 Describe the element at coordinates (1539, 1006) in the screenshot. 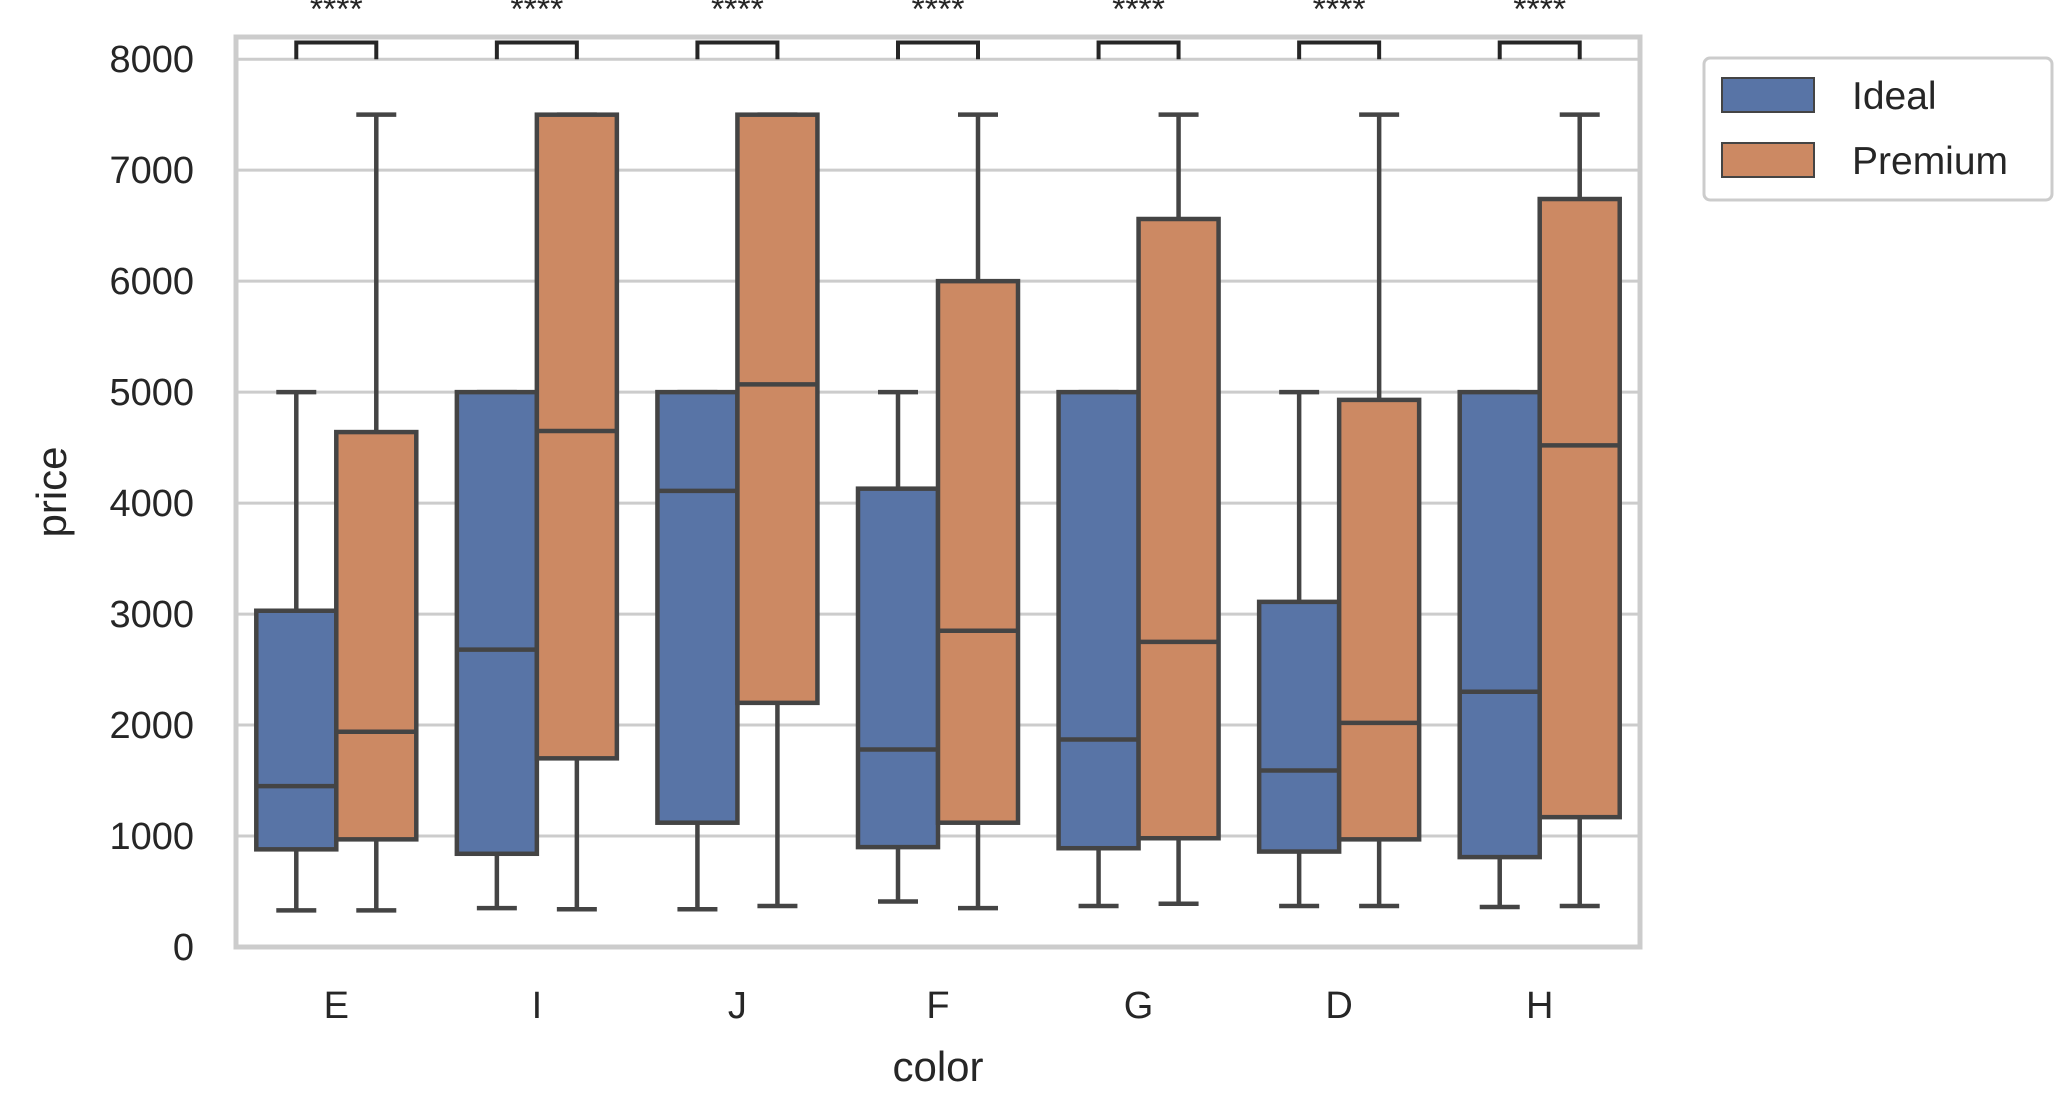

I see `x-tick-label: H` at that location.